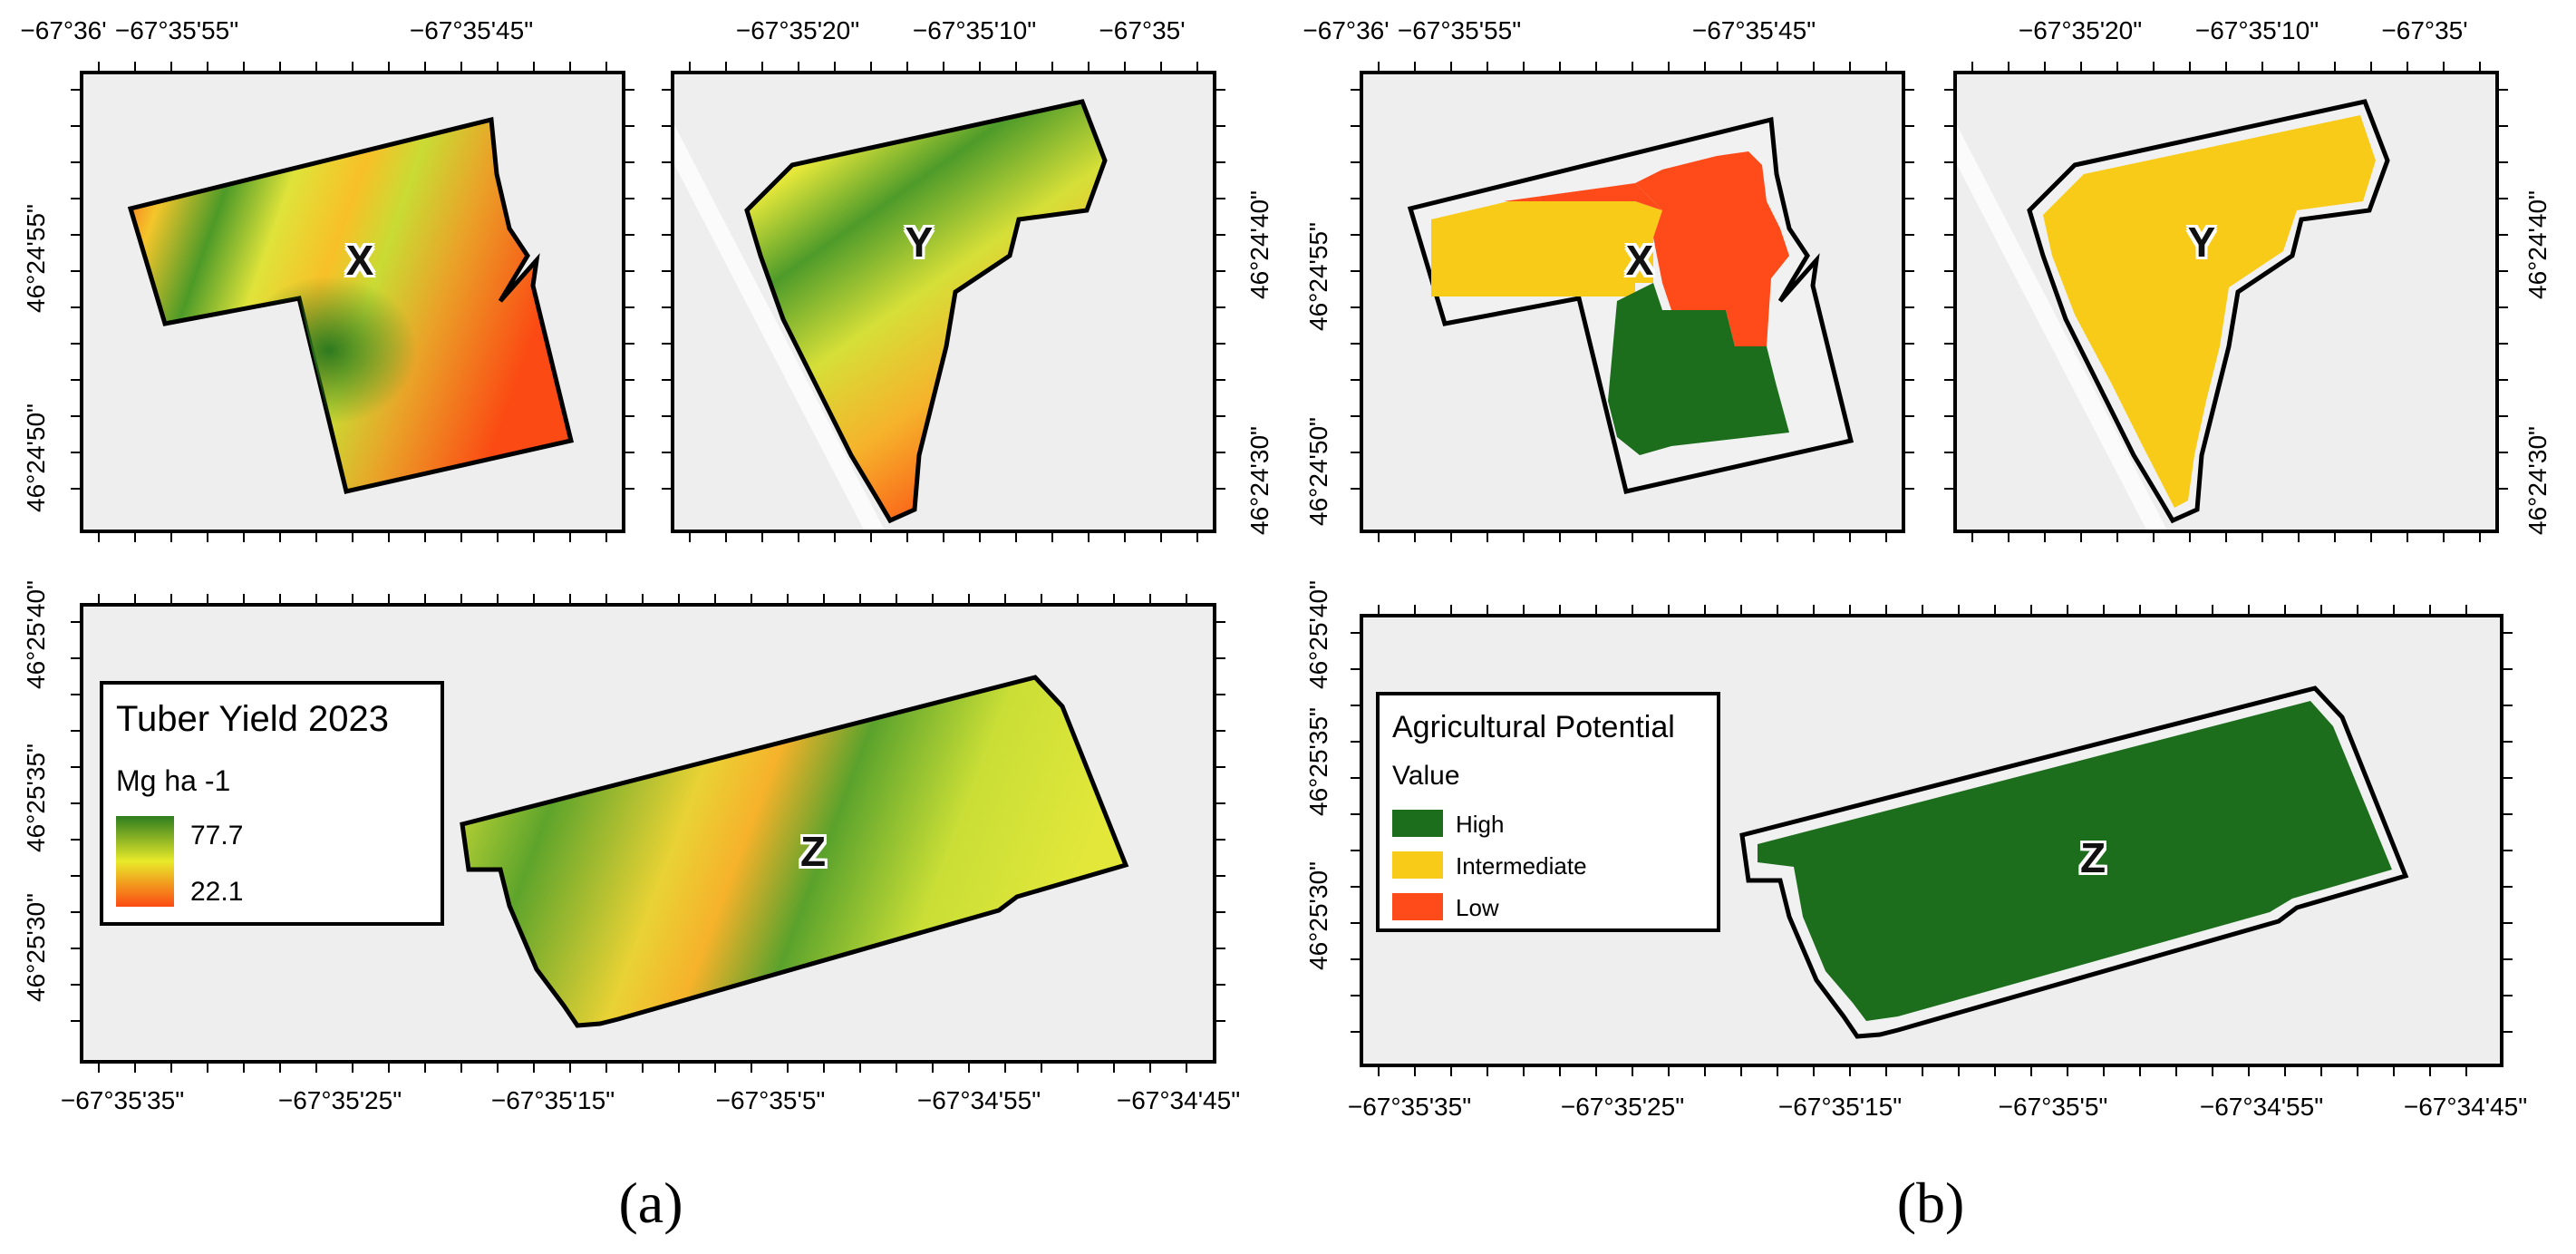 Image resolution: width=2576 pixels, height=1254 pixels. I want to click on legend-label-high: High, so click(1480, 824).